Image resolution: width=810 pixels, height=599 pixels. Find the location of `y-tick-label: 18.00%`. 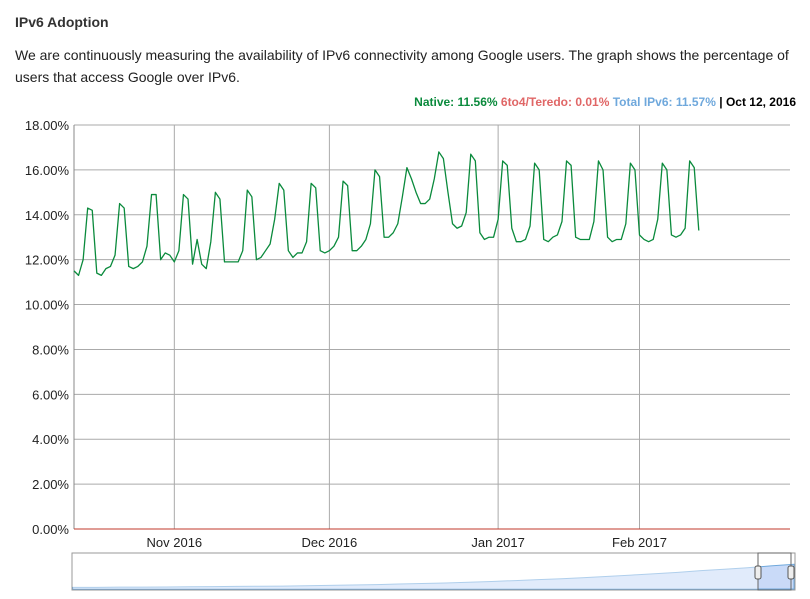

y-tick-label: 18.00% is located at coordinates (47, 125).